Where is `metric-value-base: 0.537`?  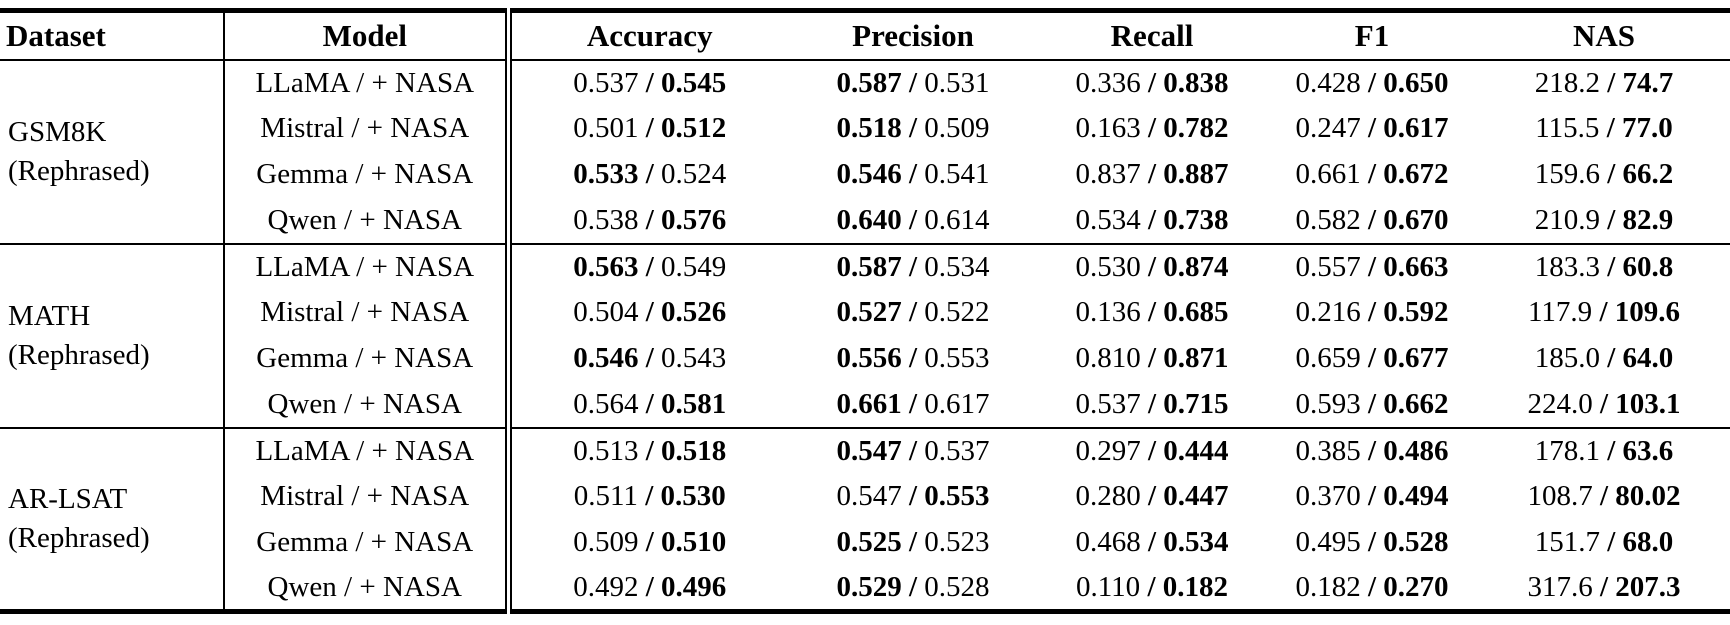 metric-value-base: 0.537 is located at coordinates (606, 82).